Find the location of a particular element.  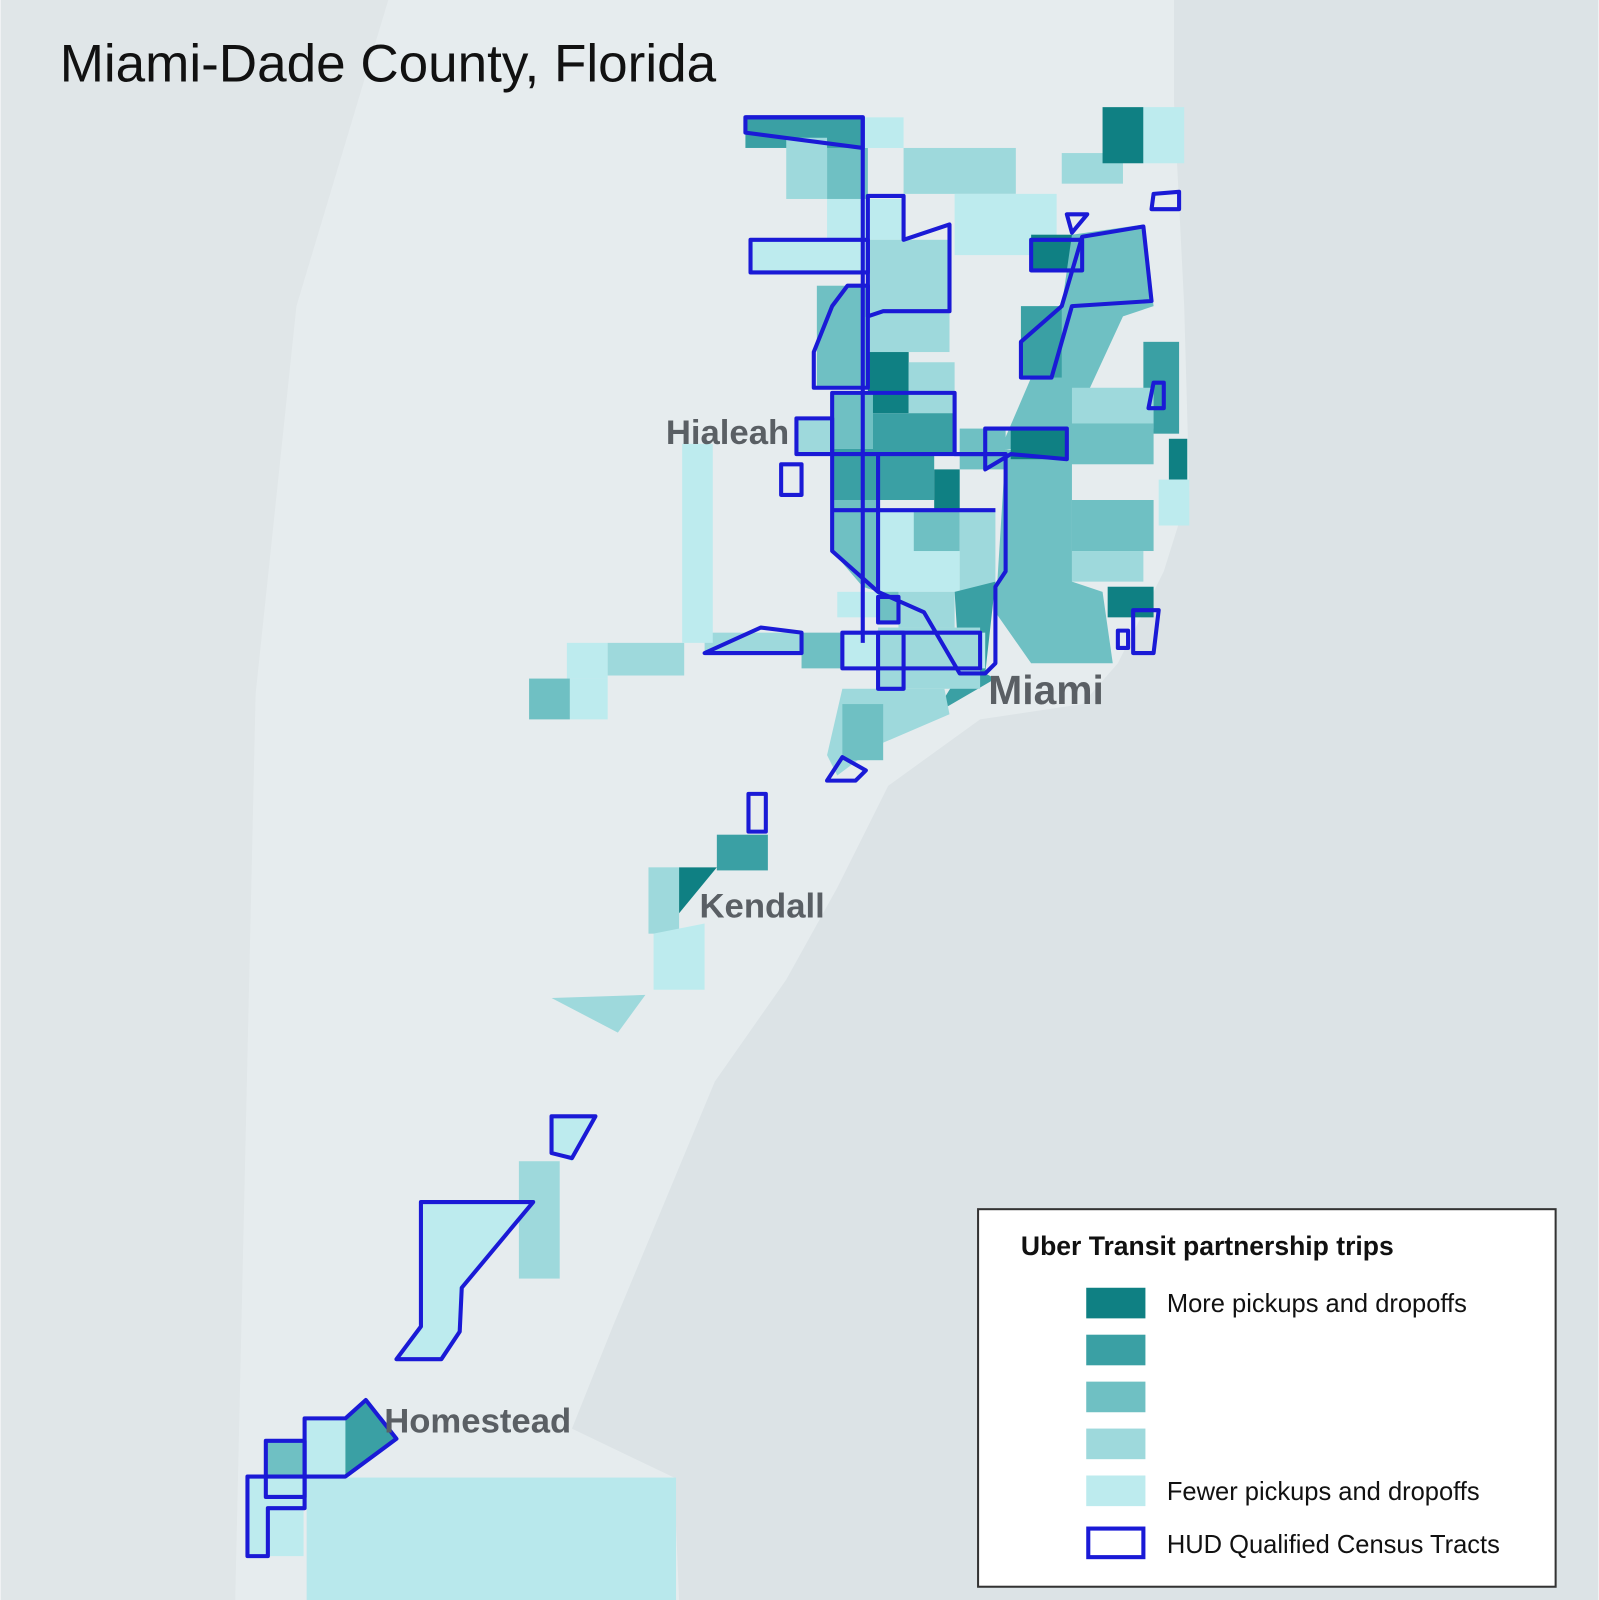

map-title: Miami-Dade County, Florida is located at coordinates (388, 64).